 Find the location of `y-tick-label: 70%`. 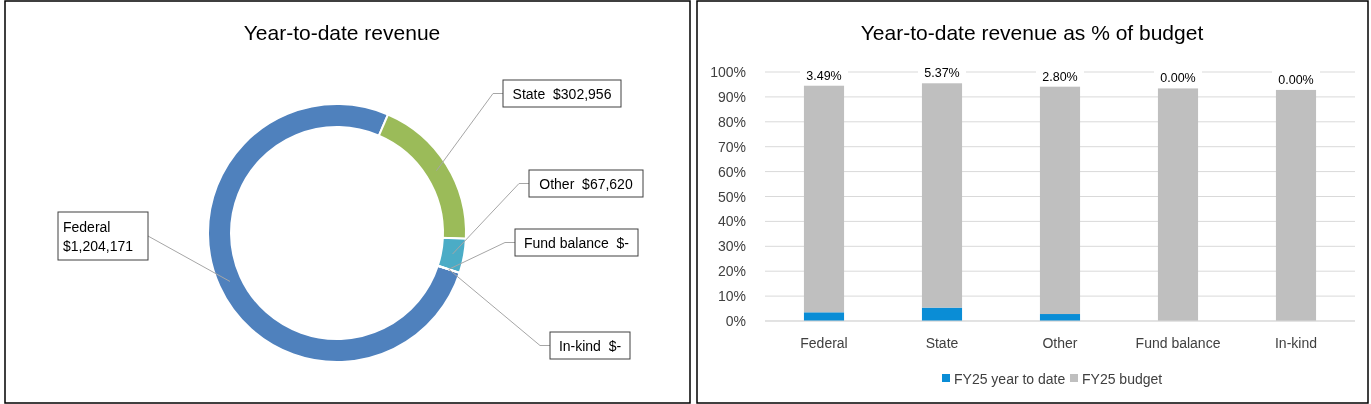

y-tick-label: 70% is located at coordinates (731, 146).